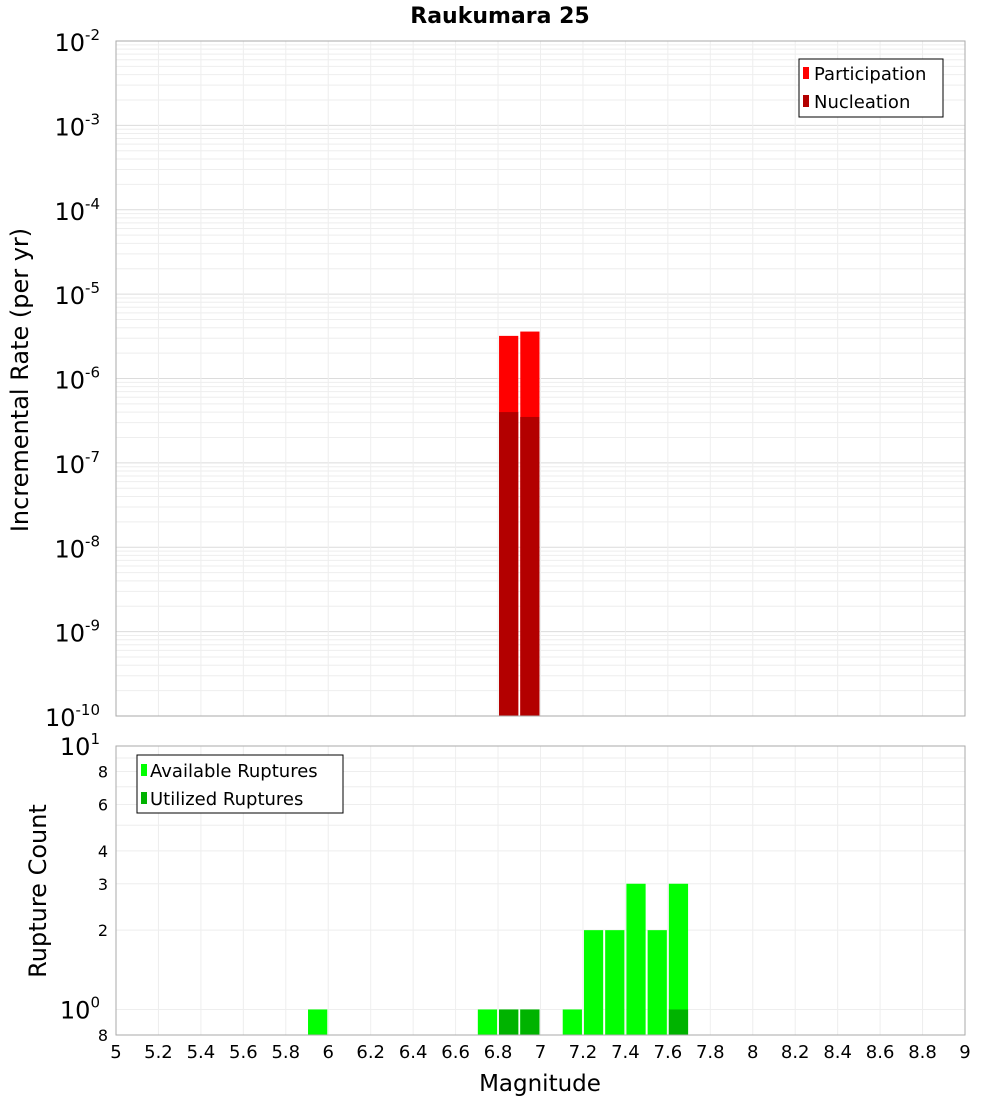  Describe the element at coordinates (38, 891) in the screenshot. I see `rupture-count-y-axis-label: Rupture Count` at that location.